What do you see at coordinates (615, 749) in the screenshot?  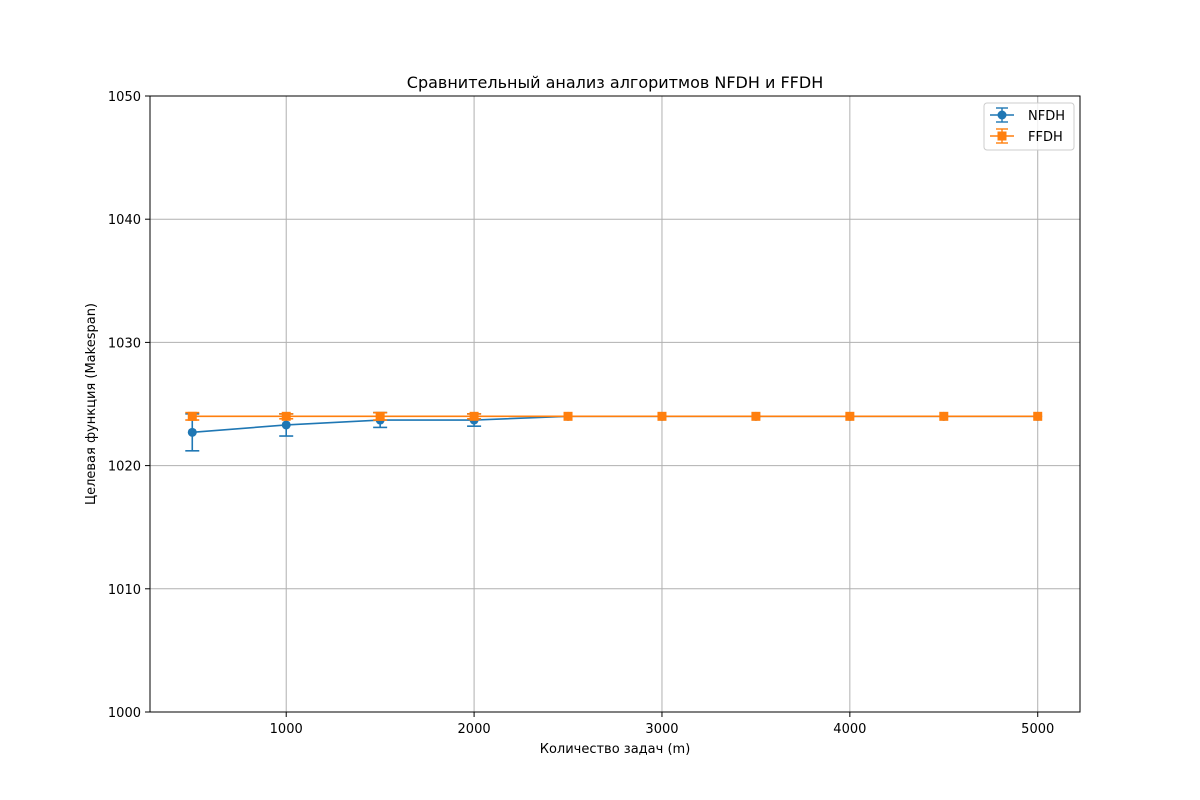 I see `x-axis-label: Количество задач (m)` at bounding box center [615, 749].